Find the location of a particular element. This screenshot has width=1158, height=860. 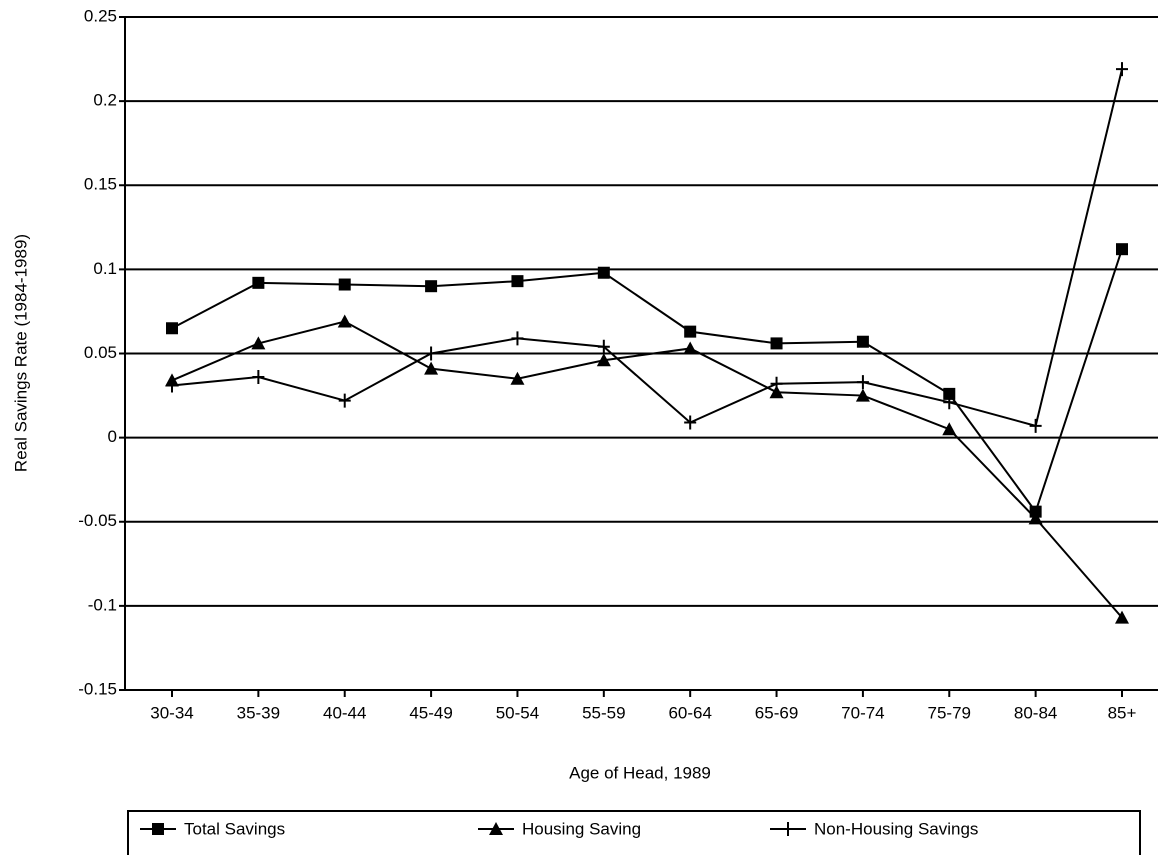

x-tick-label: 35-39 is located at coordinates (258, 712).